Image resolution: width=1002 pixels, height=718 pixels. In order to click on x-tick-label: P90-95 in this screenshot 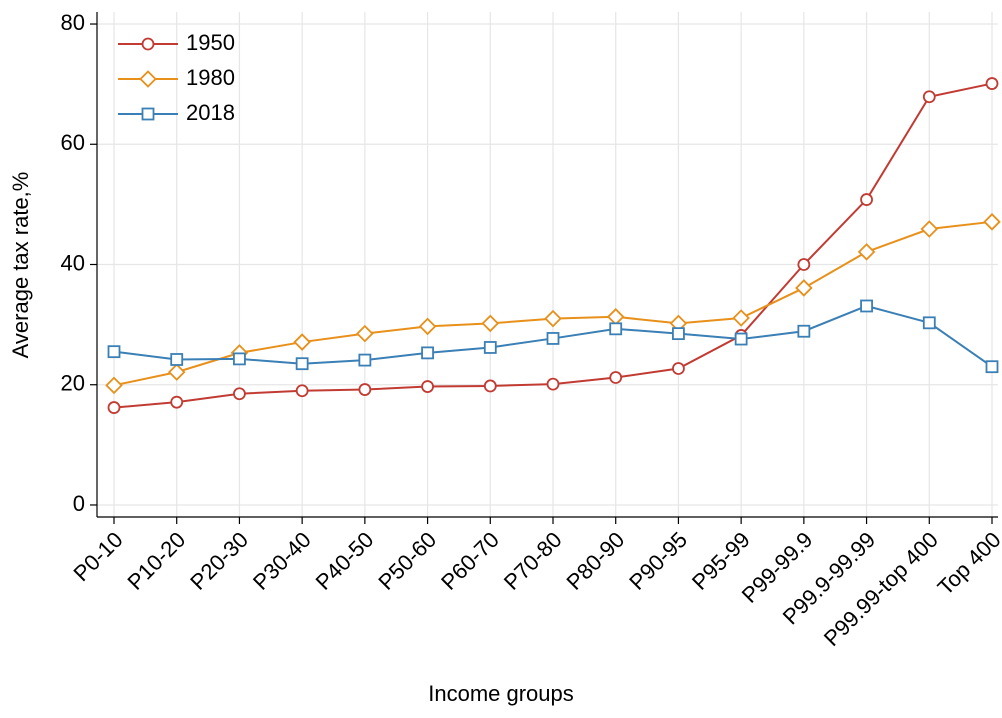, I will do `click(658, 561)`.